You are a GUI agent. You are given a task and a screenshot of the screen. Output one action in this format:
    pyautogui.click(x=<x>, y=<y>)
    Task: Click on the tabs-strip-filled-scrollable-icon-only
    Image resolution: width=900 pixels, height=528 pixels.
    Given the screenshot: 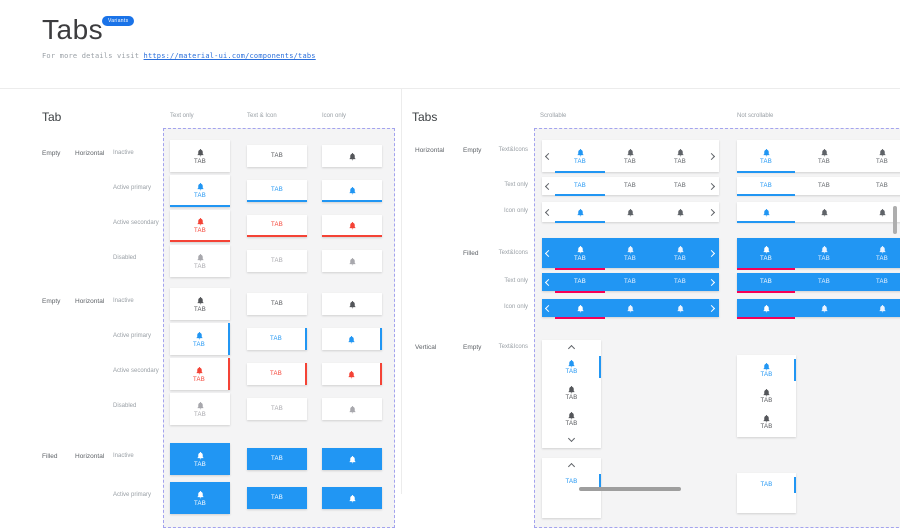 What is the action you would take?
    pyautogui.click(x=630, y=309)
    